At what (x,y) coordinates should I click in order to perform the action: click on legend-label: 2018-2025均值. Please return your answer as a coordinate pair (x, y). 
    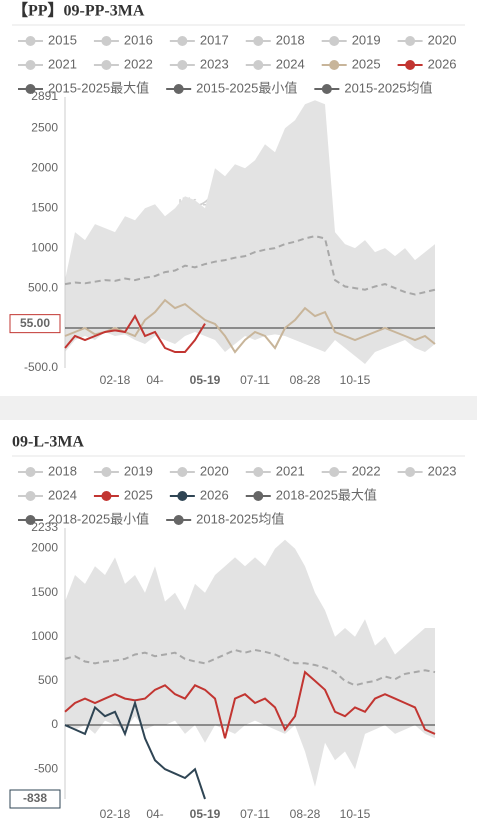
    Looking at the image, I should click on (240, 518).